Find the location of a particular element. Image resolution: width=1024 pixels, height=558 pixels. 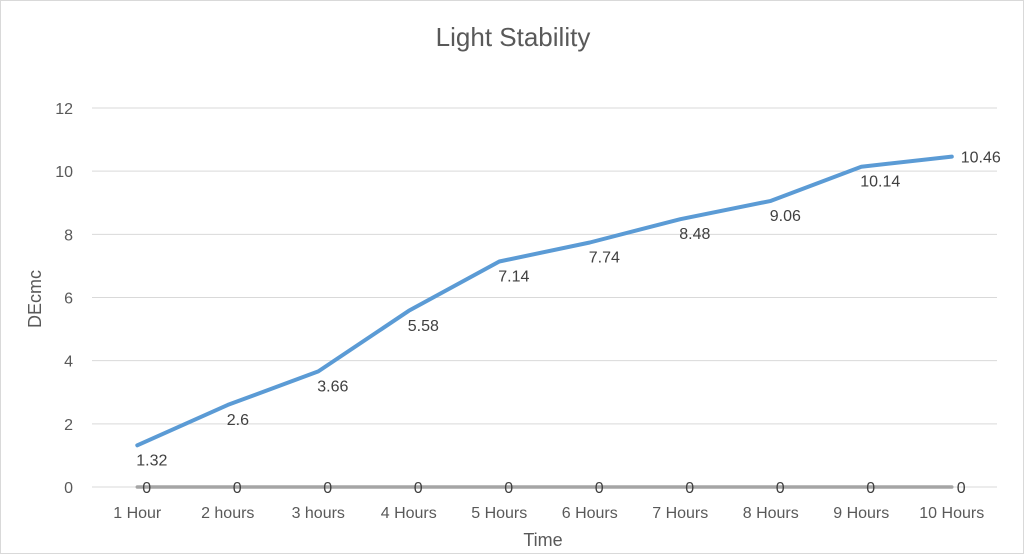

y-axis-label: DEcmc is located at coordinates (35, 299).